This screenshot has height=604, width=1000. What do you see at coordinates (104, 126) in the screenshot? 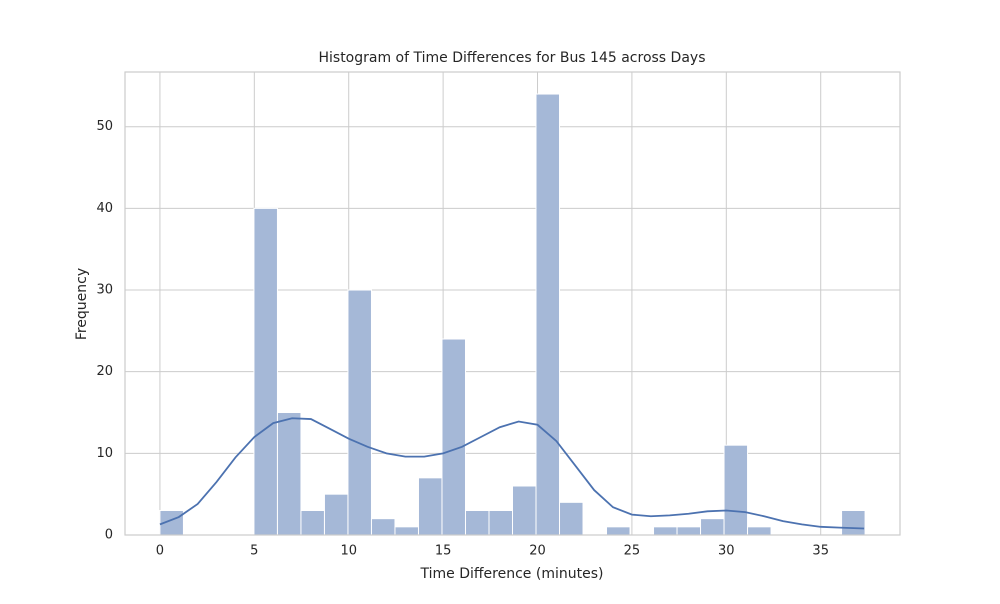
I see `y-tick-label: 50` at bounding box center [104, 126].